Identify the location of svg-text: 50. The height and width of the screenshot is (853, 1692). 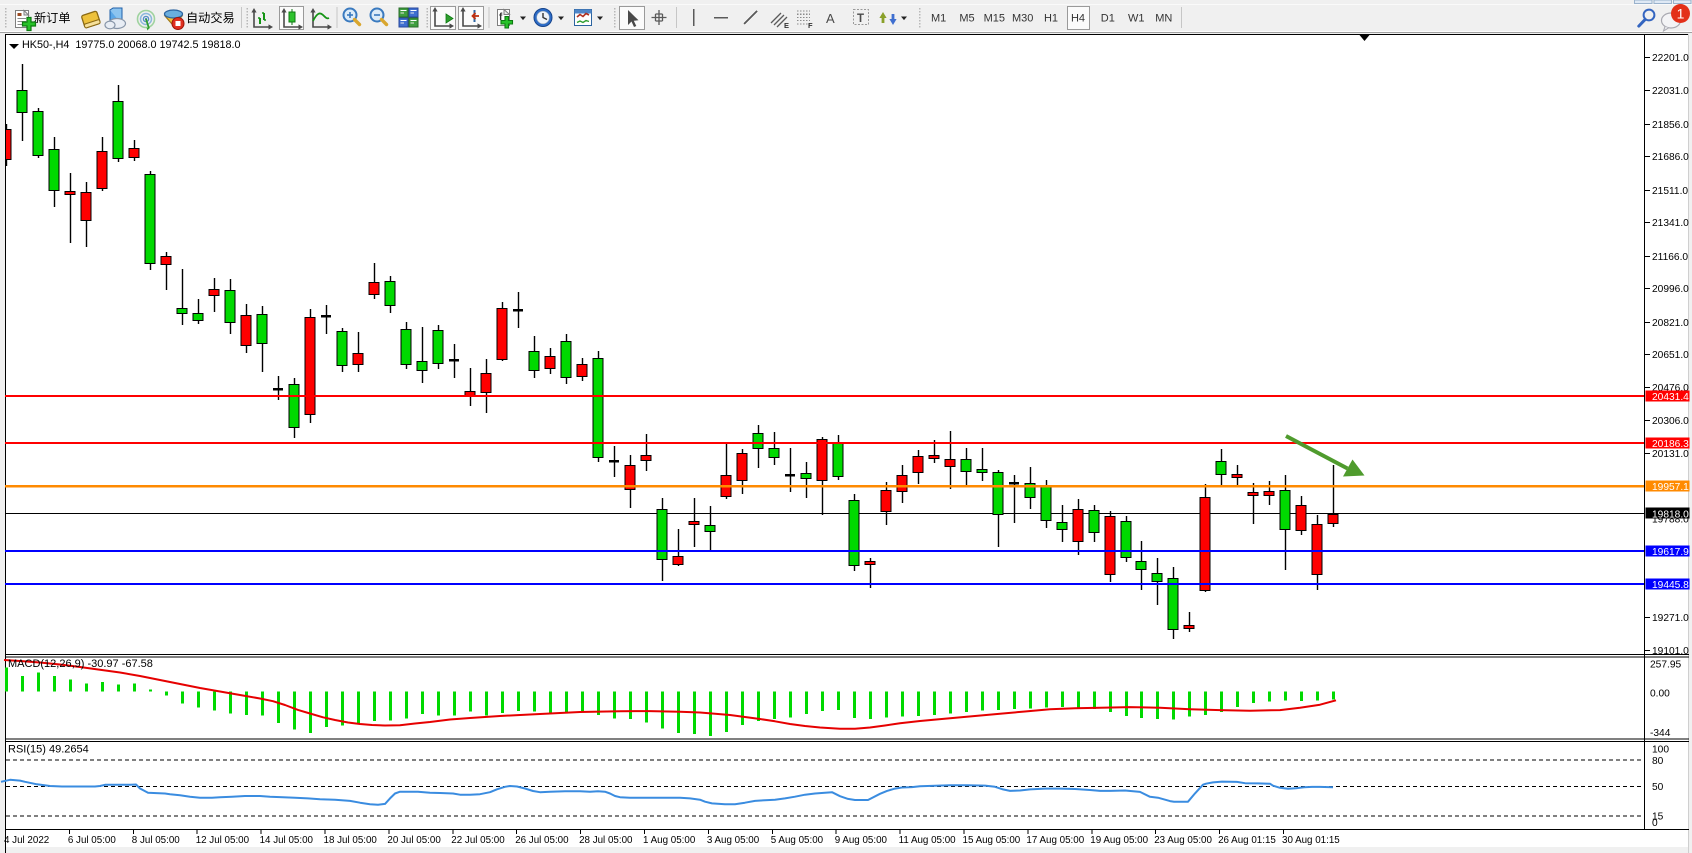
(1658, 787).